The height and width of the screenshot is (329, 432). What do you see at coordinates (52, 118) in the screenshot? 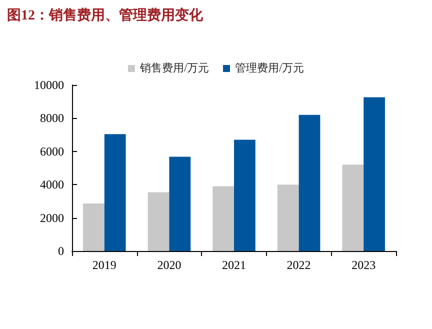
I see `y-tick-label: 8000` at bounding box center [52, 118].